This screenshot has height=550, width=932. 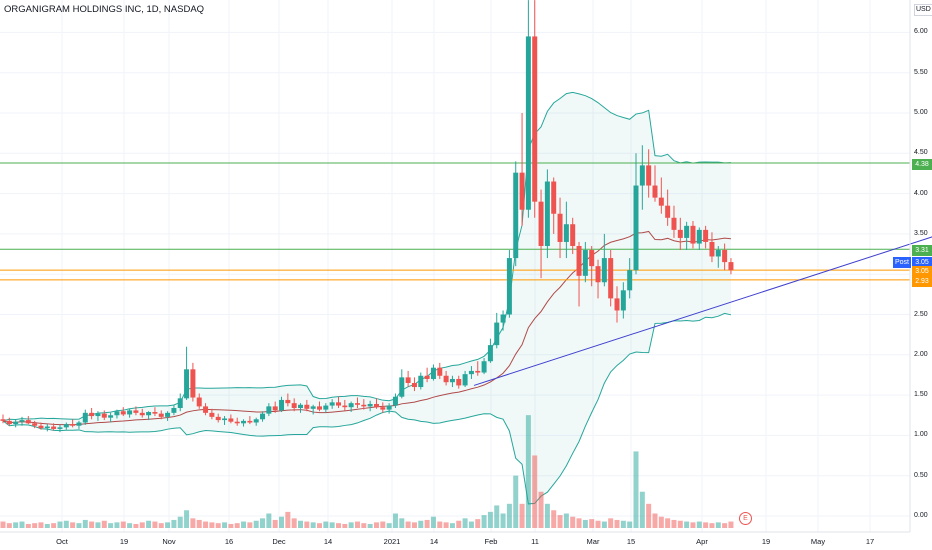 I want to click on earnings-marker: E, so click(x=745, y=518).